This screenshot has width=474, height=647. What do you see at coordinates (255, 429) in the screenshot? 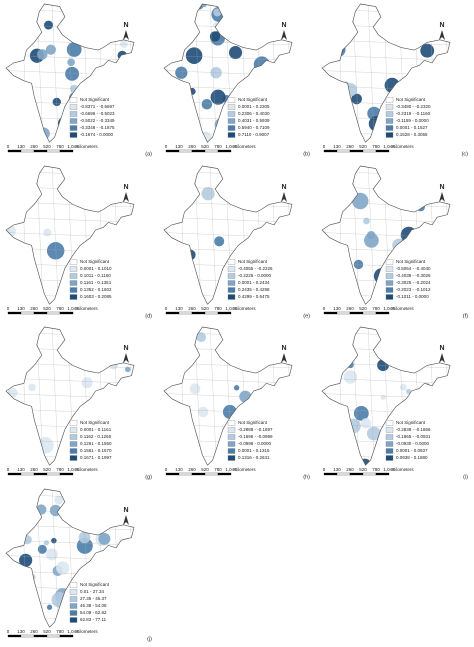
I see `legend-label: -0.2888 - -0.1697` at bounding box center [255, 429].